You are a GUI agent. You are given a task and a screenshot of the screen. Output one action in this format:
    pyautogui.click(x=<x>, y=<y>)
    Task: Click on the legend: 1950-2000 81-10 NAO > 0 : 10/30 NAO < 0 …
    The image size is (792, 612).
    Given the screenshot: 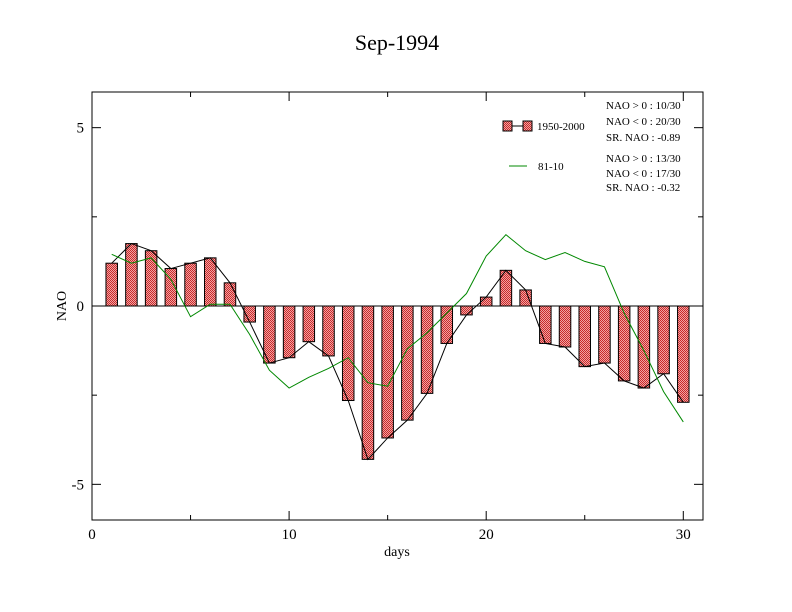 What is the action you would take?
    pyautogui.click(x=591, y=147)
    